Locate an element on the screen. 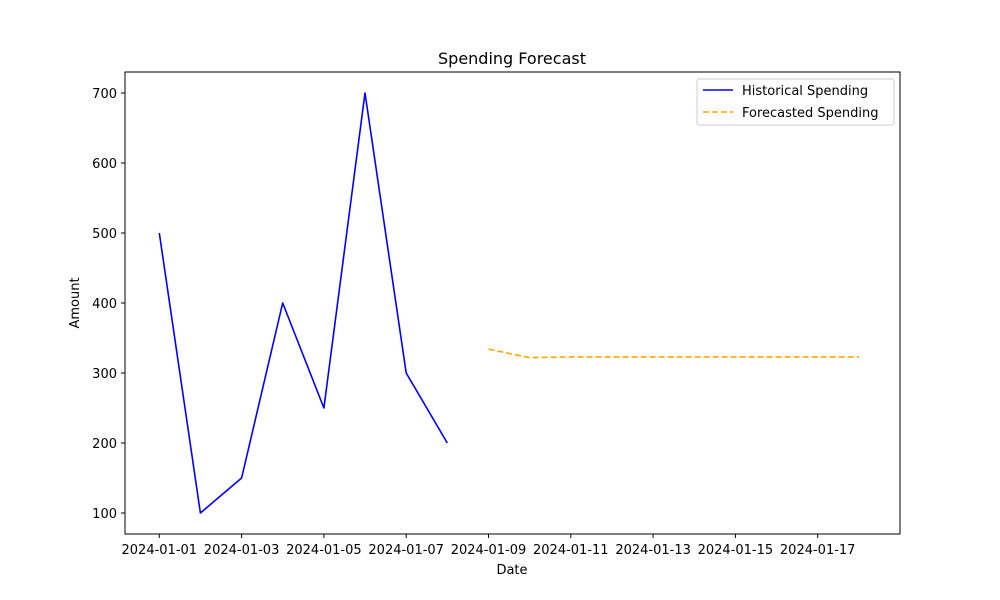  y-tick-label: 400 is located at coordinates (104, 304).